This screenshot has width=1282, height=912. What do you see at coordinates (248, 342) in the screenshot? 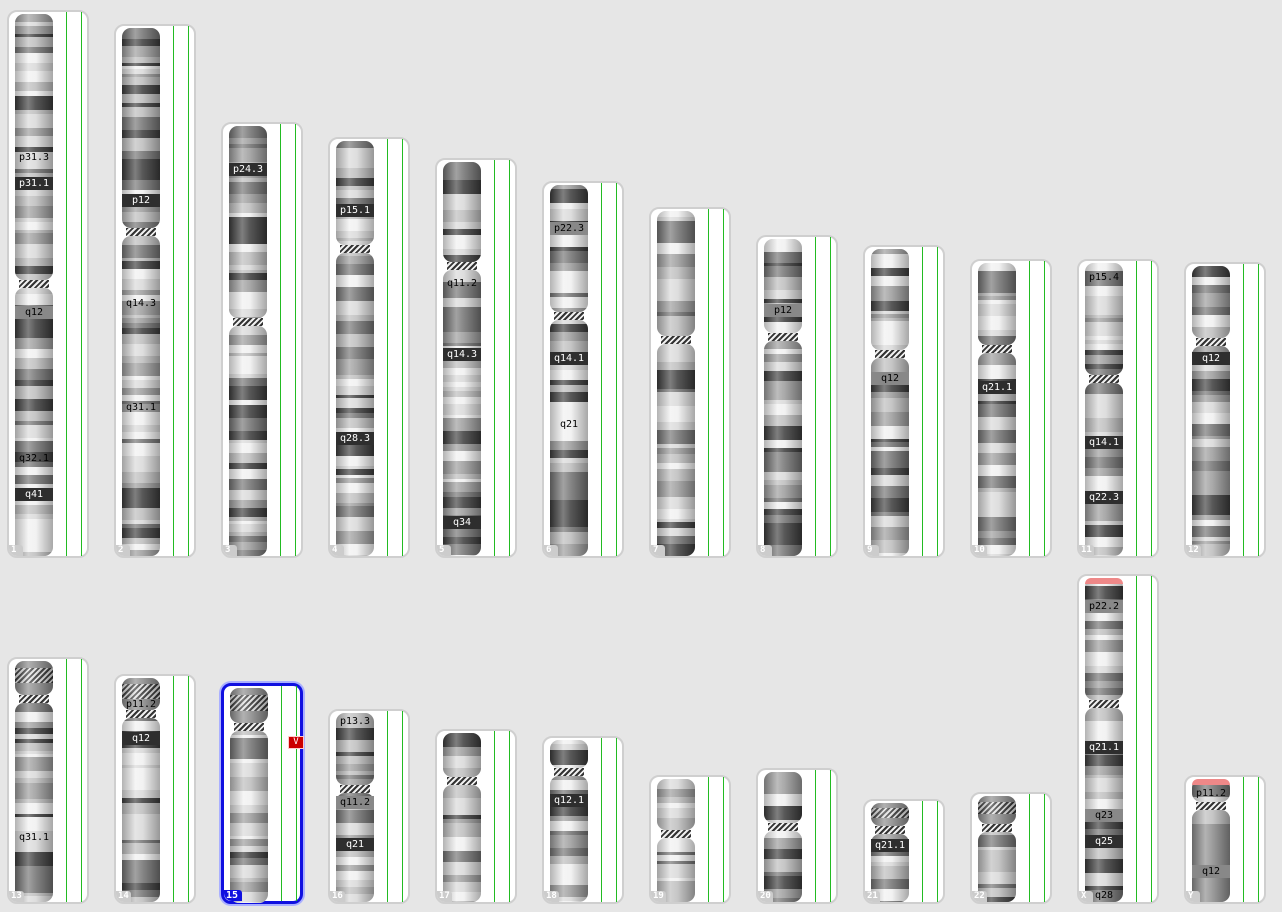
I see `chromosome-ideogram: p24.3` at bounding box center [248, 342].